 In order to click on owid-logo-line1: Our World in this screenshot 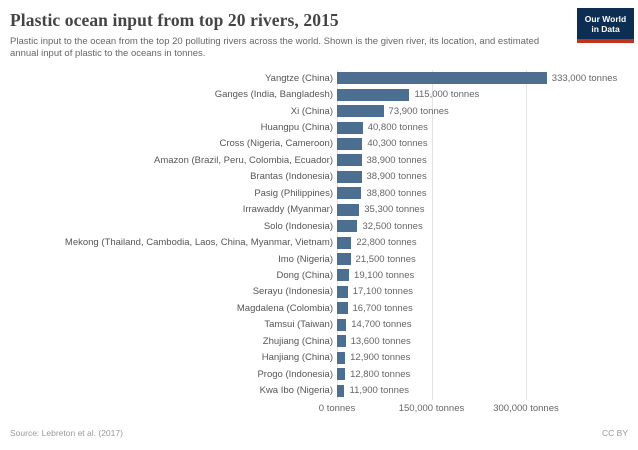, I will do `click(605, 18)`.